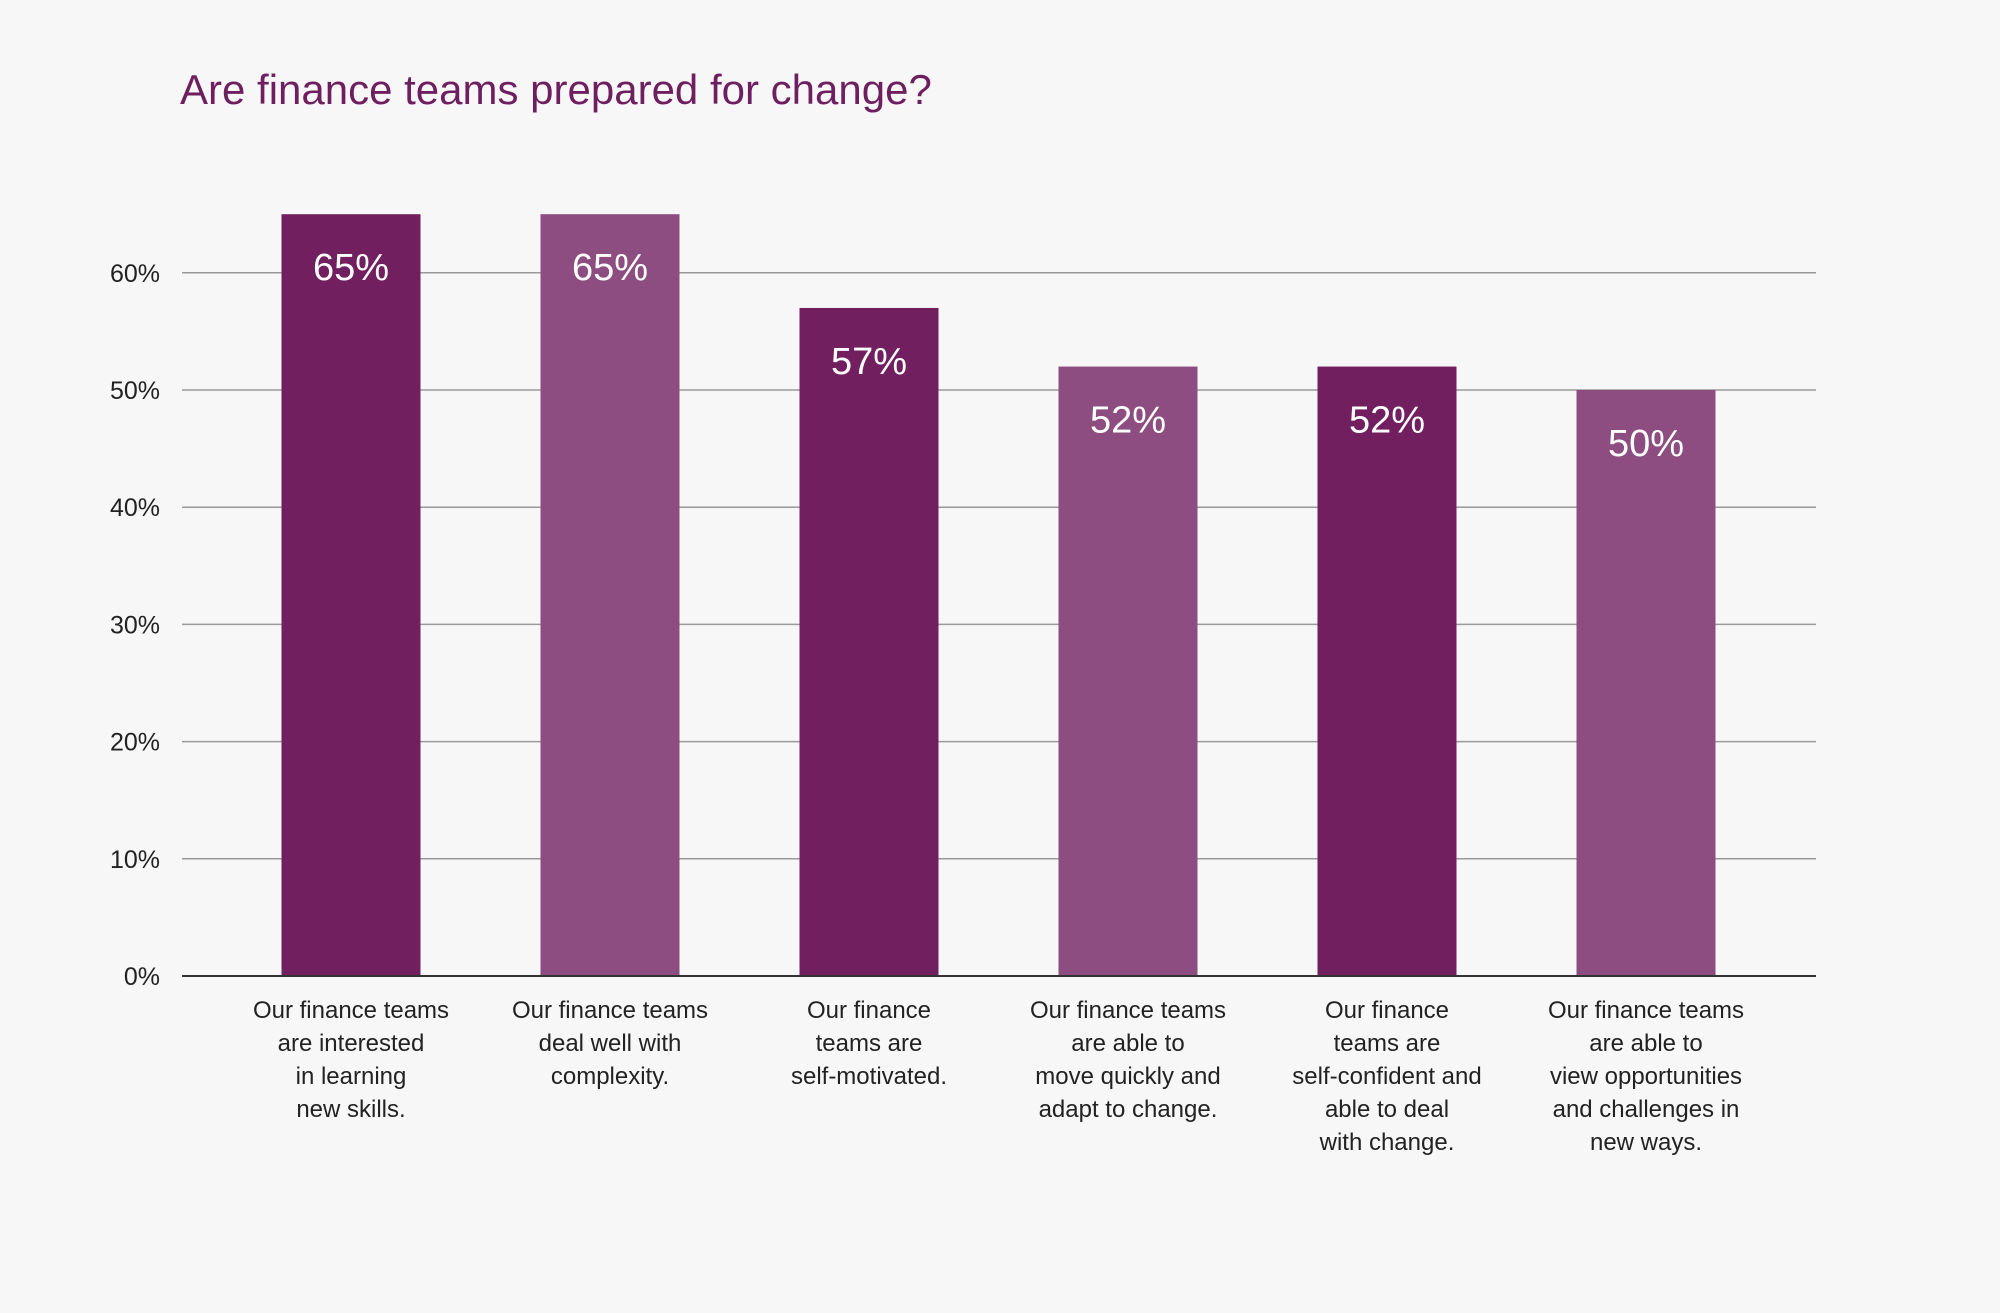  I want to click on chart-title: Are finance teams prepared for change?, so click(556, 89).